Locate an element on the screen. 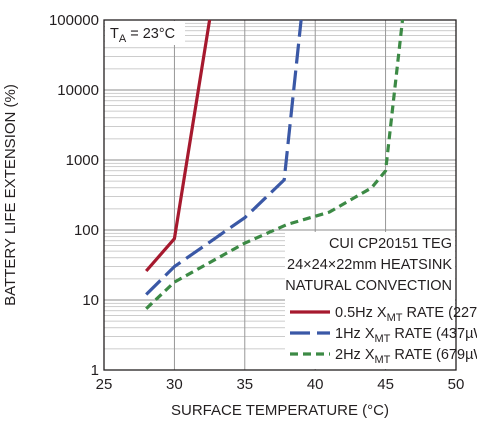 The image size is (477, 425). annotation-line: NATURAL CONVECTION is located at coordinates (368, 286).